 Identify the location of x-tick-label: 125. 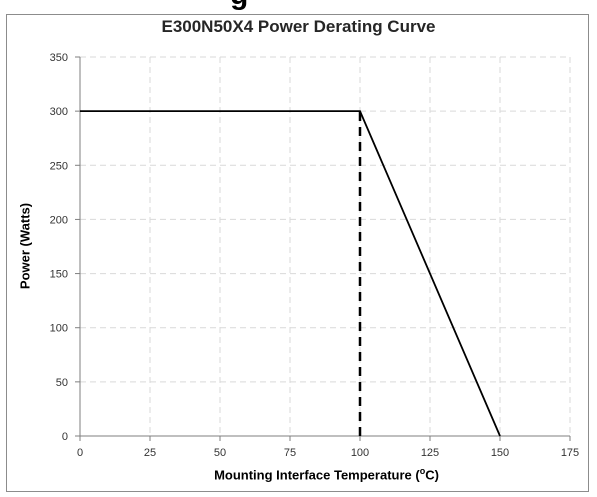
(430, 453).